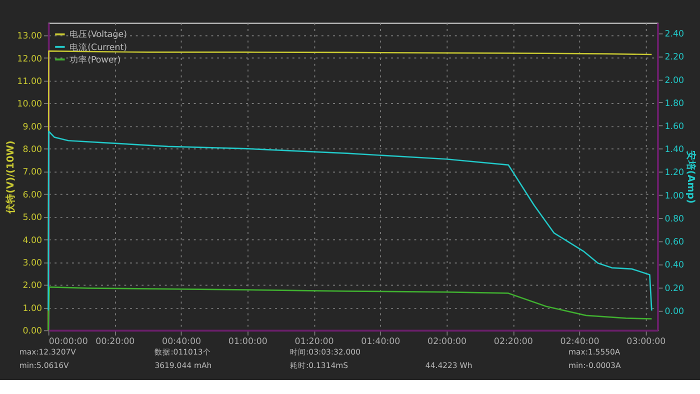 This screenshot has width=700, height=394. I want to click on text: 耗时:0.1314mS, so click(319, 365).